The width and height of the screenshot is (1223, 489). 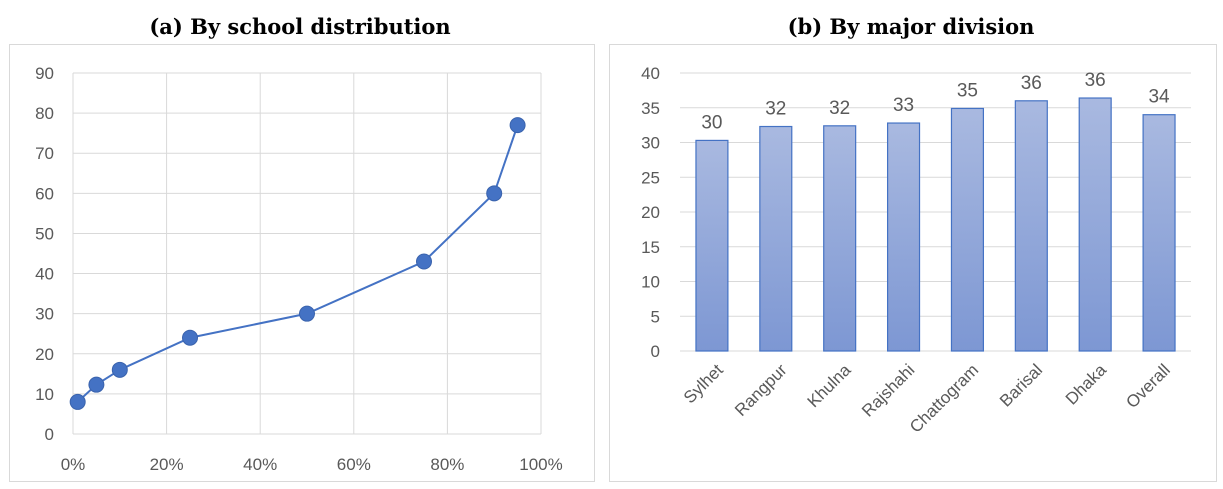 What do you see at coordinates (44, 233) in the screenshot?
I see `y-tick-label: 50` at bounding box center [44, 233].